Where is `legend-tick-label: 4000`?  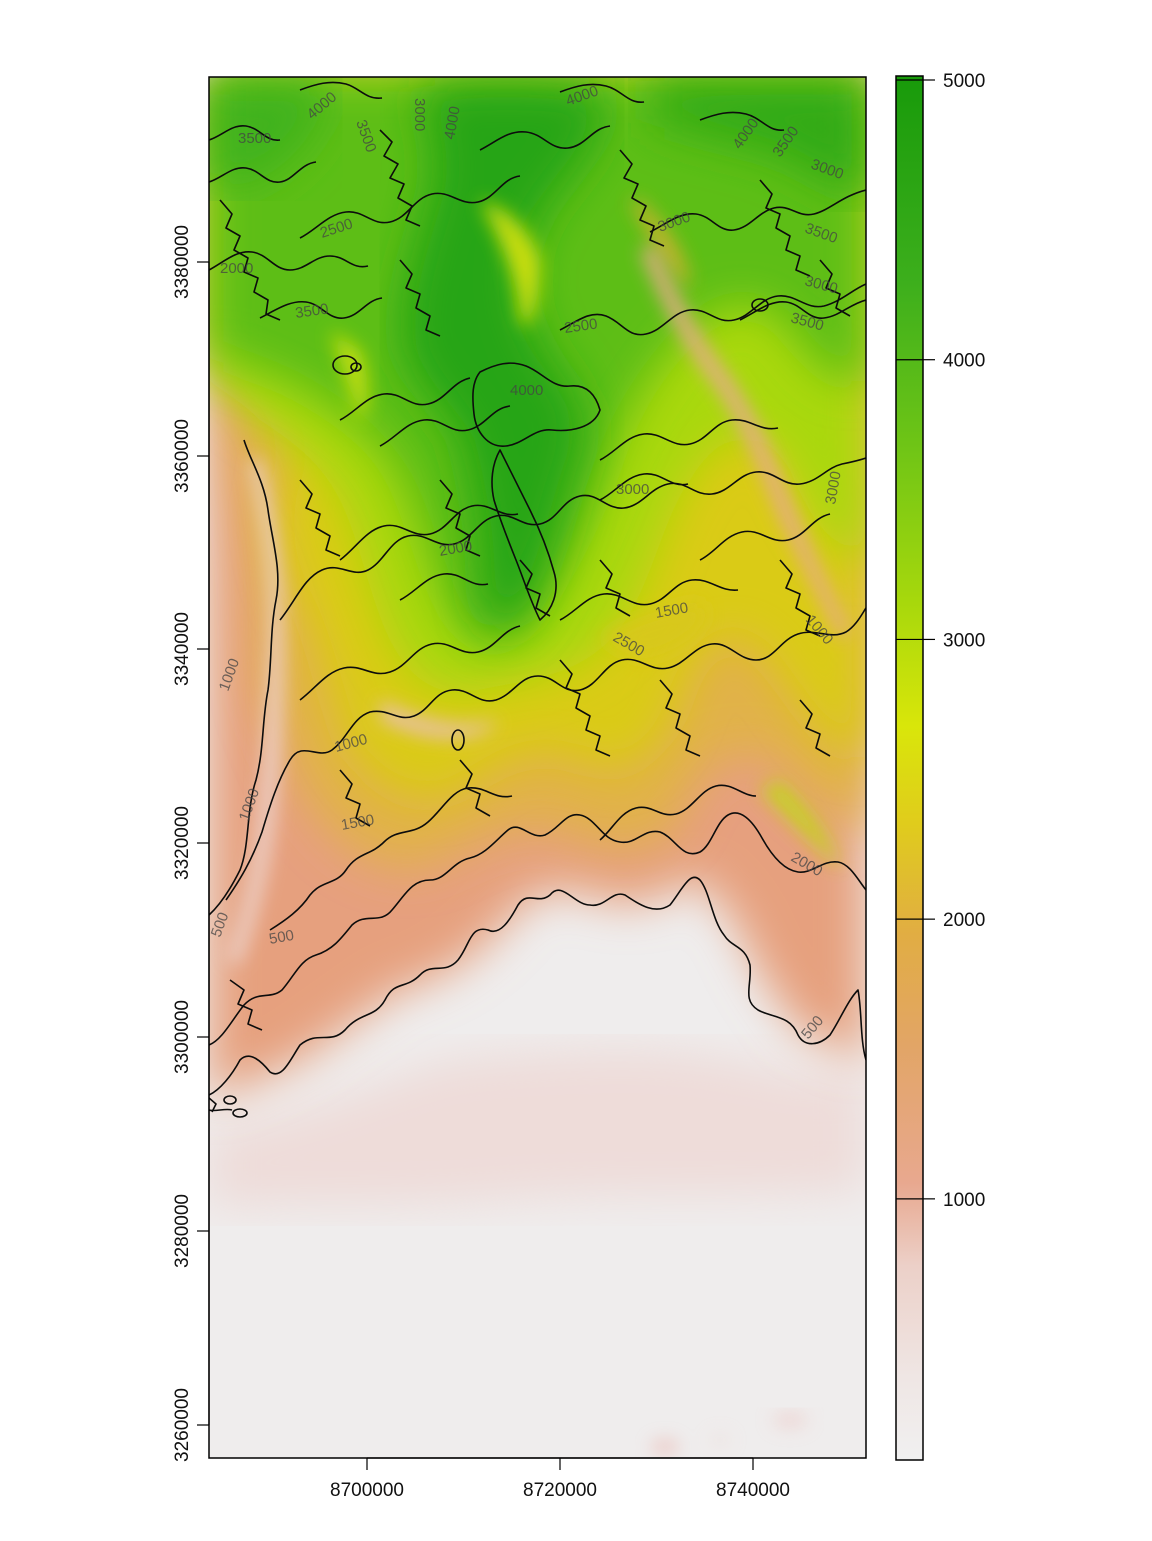 legend-tick-label: 4000 is located at coordinates (964, 361).